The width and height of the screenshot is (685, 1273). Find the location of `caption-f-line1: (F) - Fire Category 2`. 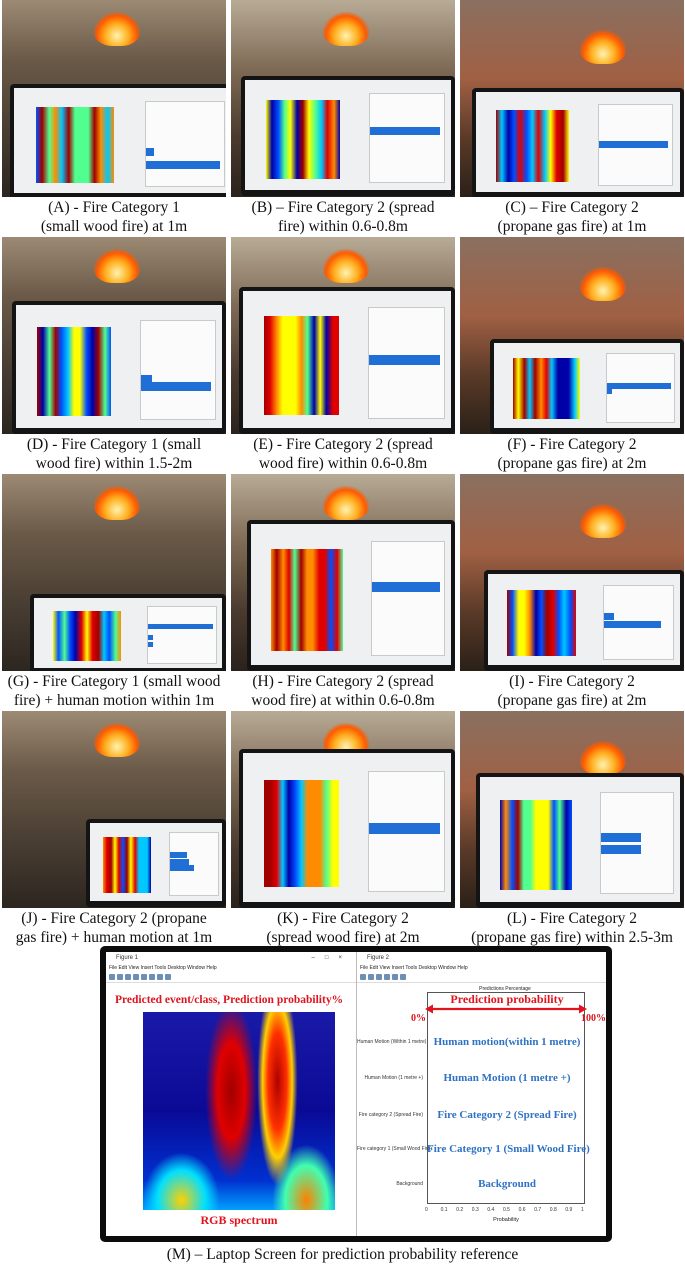

caption-f-line1: (F) - Fire Category 2 is located at coordinates (572, 444).